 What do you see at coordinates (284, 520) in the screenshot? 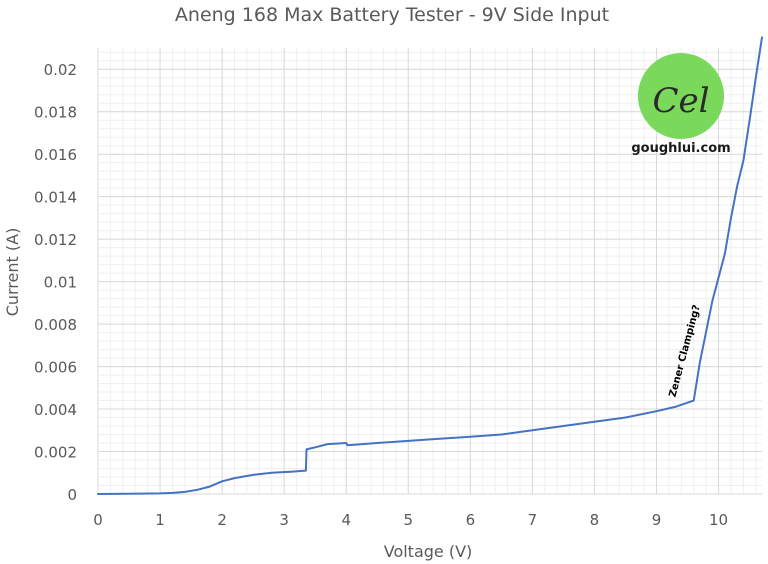
I see `x-tick-label: 3` at bounding box center [284, 520].